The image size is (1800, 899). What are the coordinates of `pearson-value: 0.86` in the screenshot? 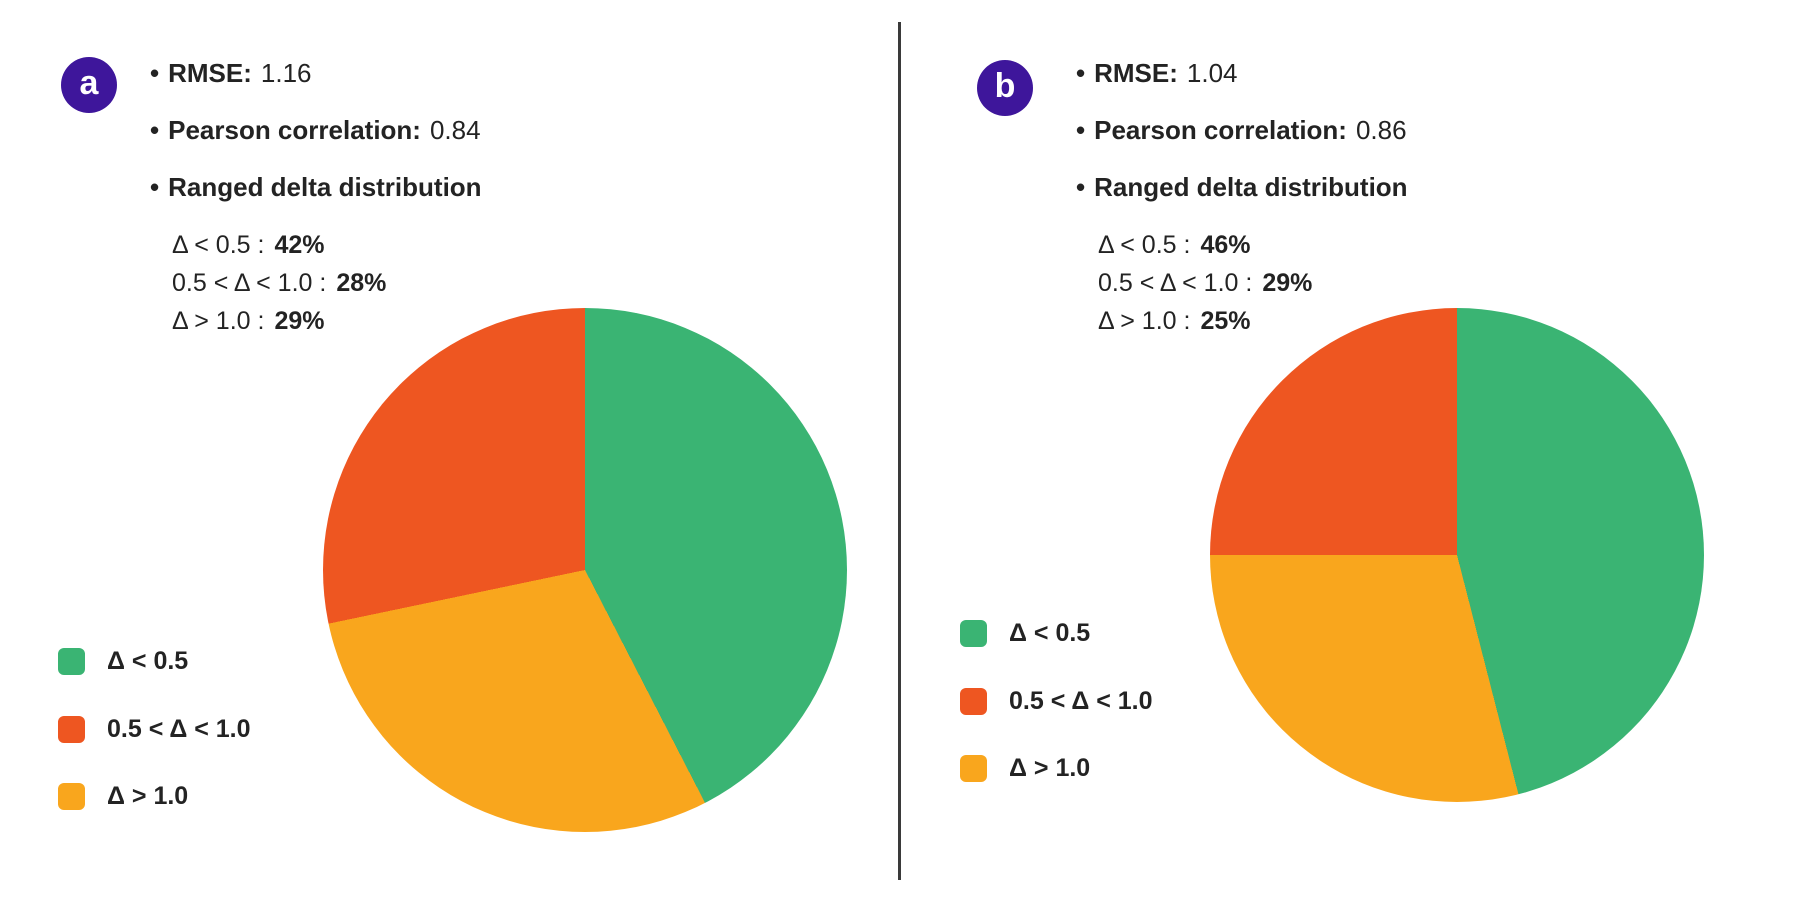 It's located at (1381, 130).